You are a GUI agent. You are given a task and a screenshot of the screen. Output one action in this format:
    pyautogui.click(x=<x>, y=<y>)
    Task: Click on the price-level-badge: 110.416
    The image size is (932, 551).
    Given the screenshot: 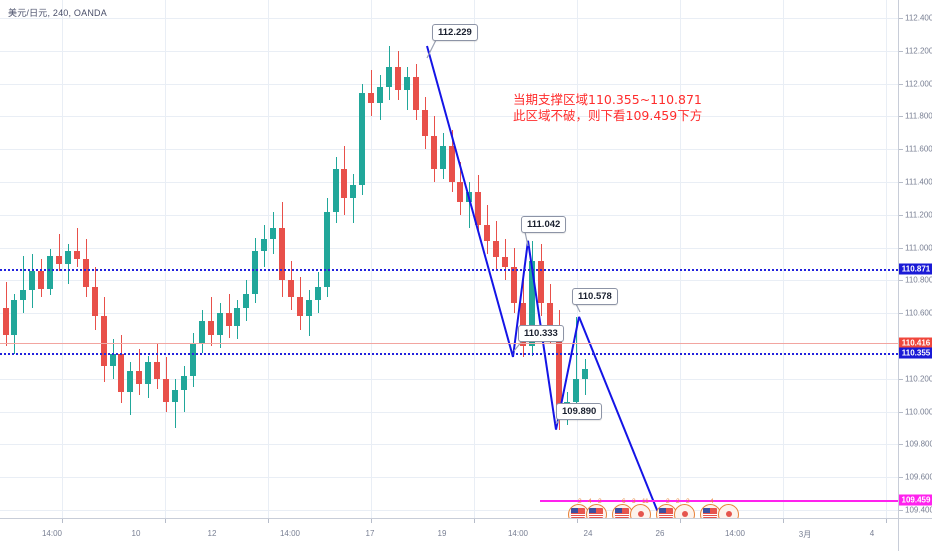 What is the action you would take?
    pyautogui.click(x=915, y=343)
    